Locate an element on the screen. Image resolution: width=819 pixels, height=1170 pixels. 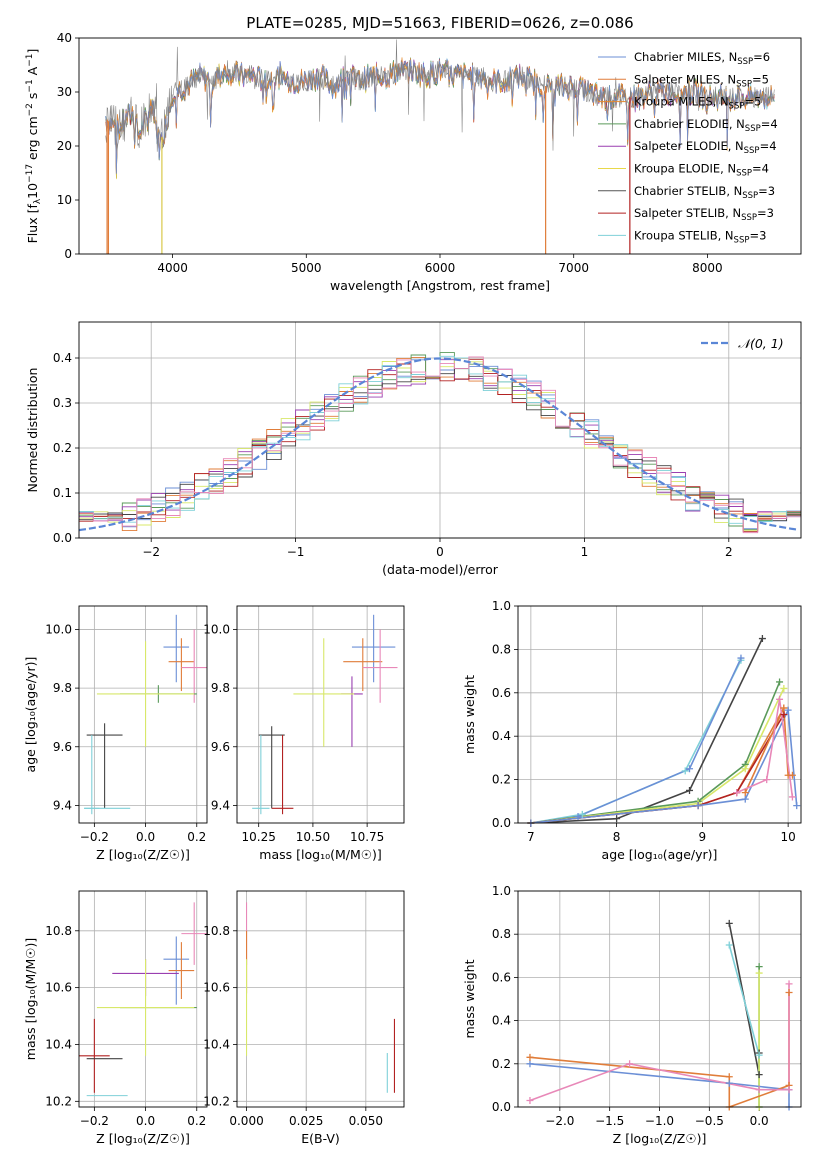
legend-entry-main: Salpeter MILES, N is located at coordinates (685, 79).